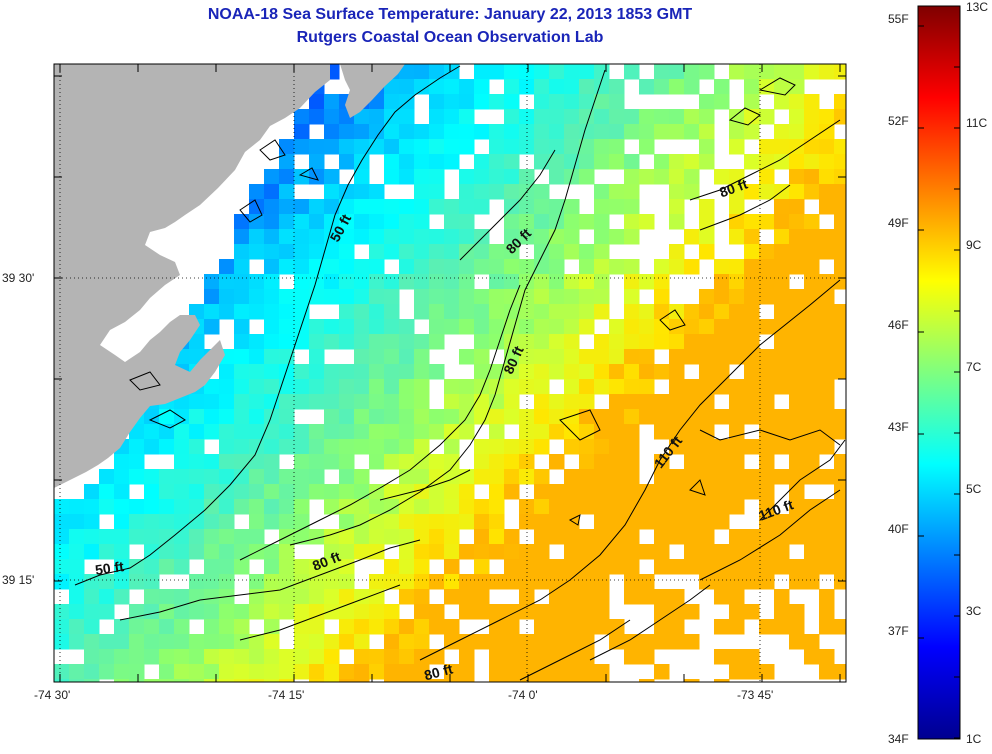 The image size is (992, 754). What do you see at coordinates (898, 223) in the screenshot?
I see `colorbar-f-label: 49F` at bounding box center [898, 223].